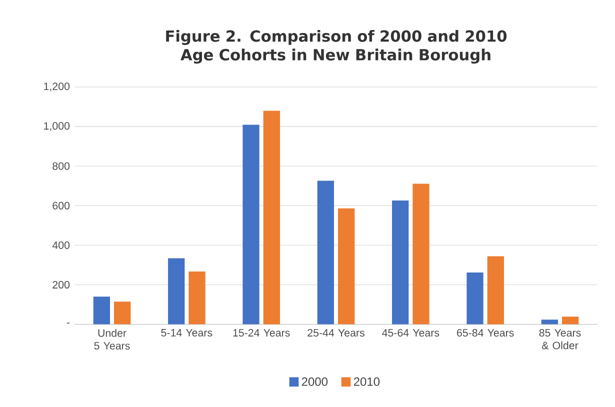  I want to click on y-tick-label: -, so click(68, 323).